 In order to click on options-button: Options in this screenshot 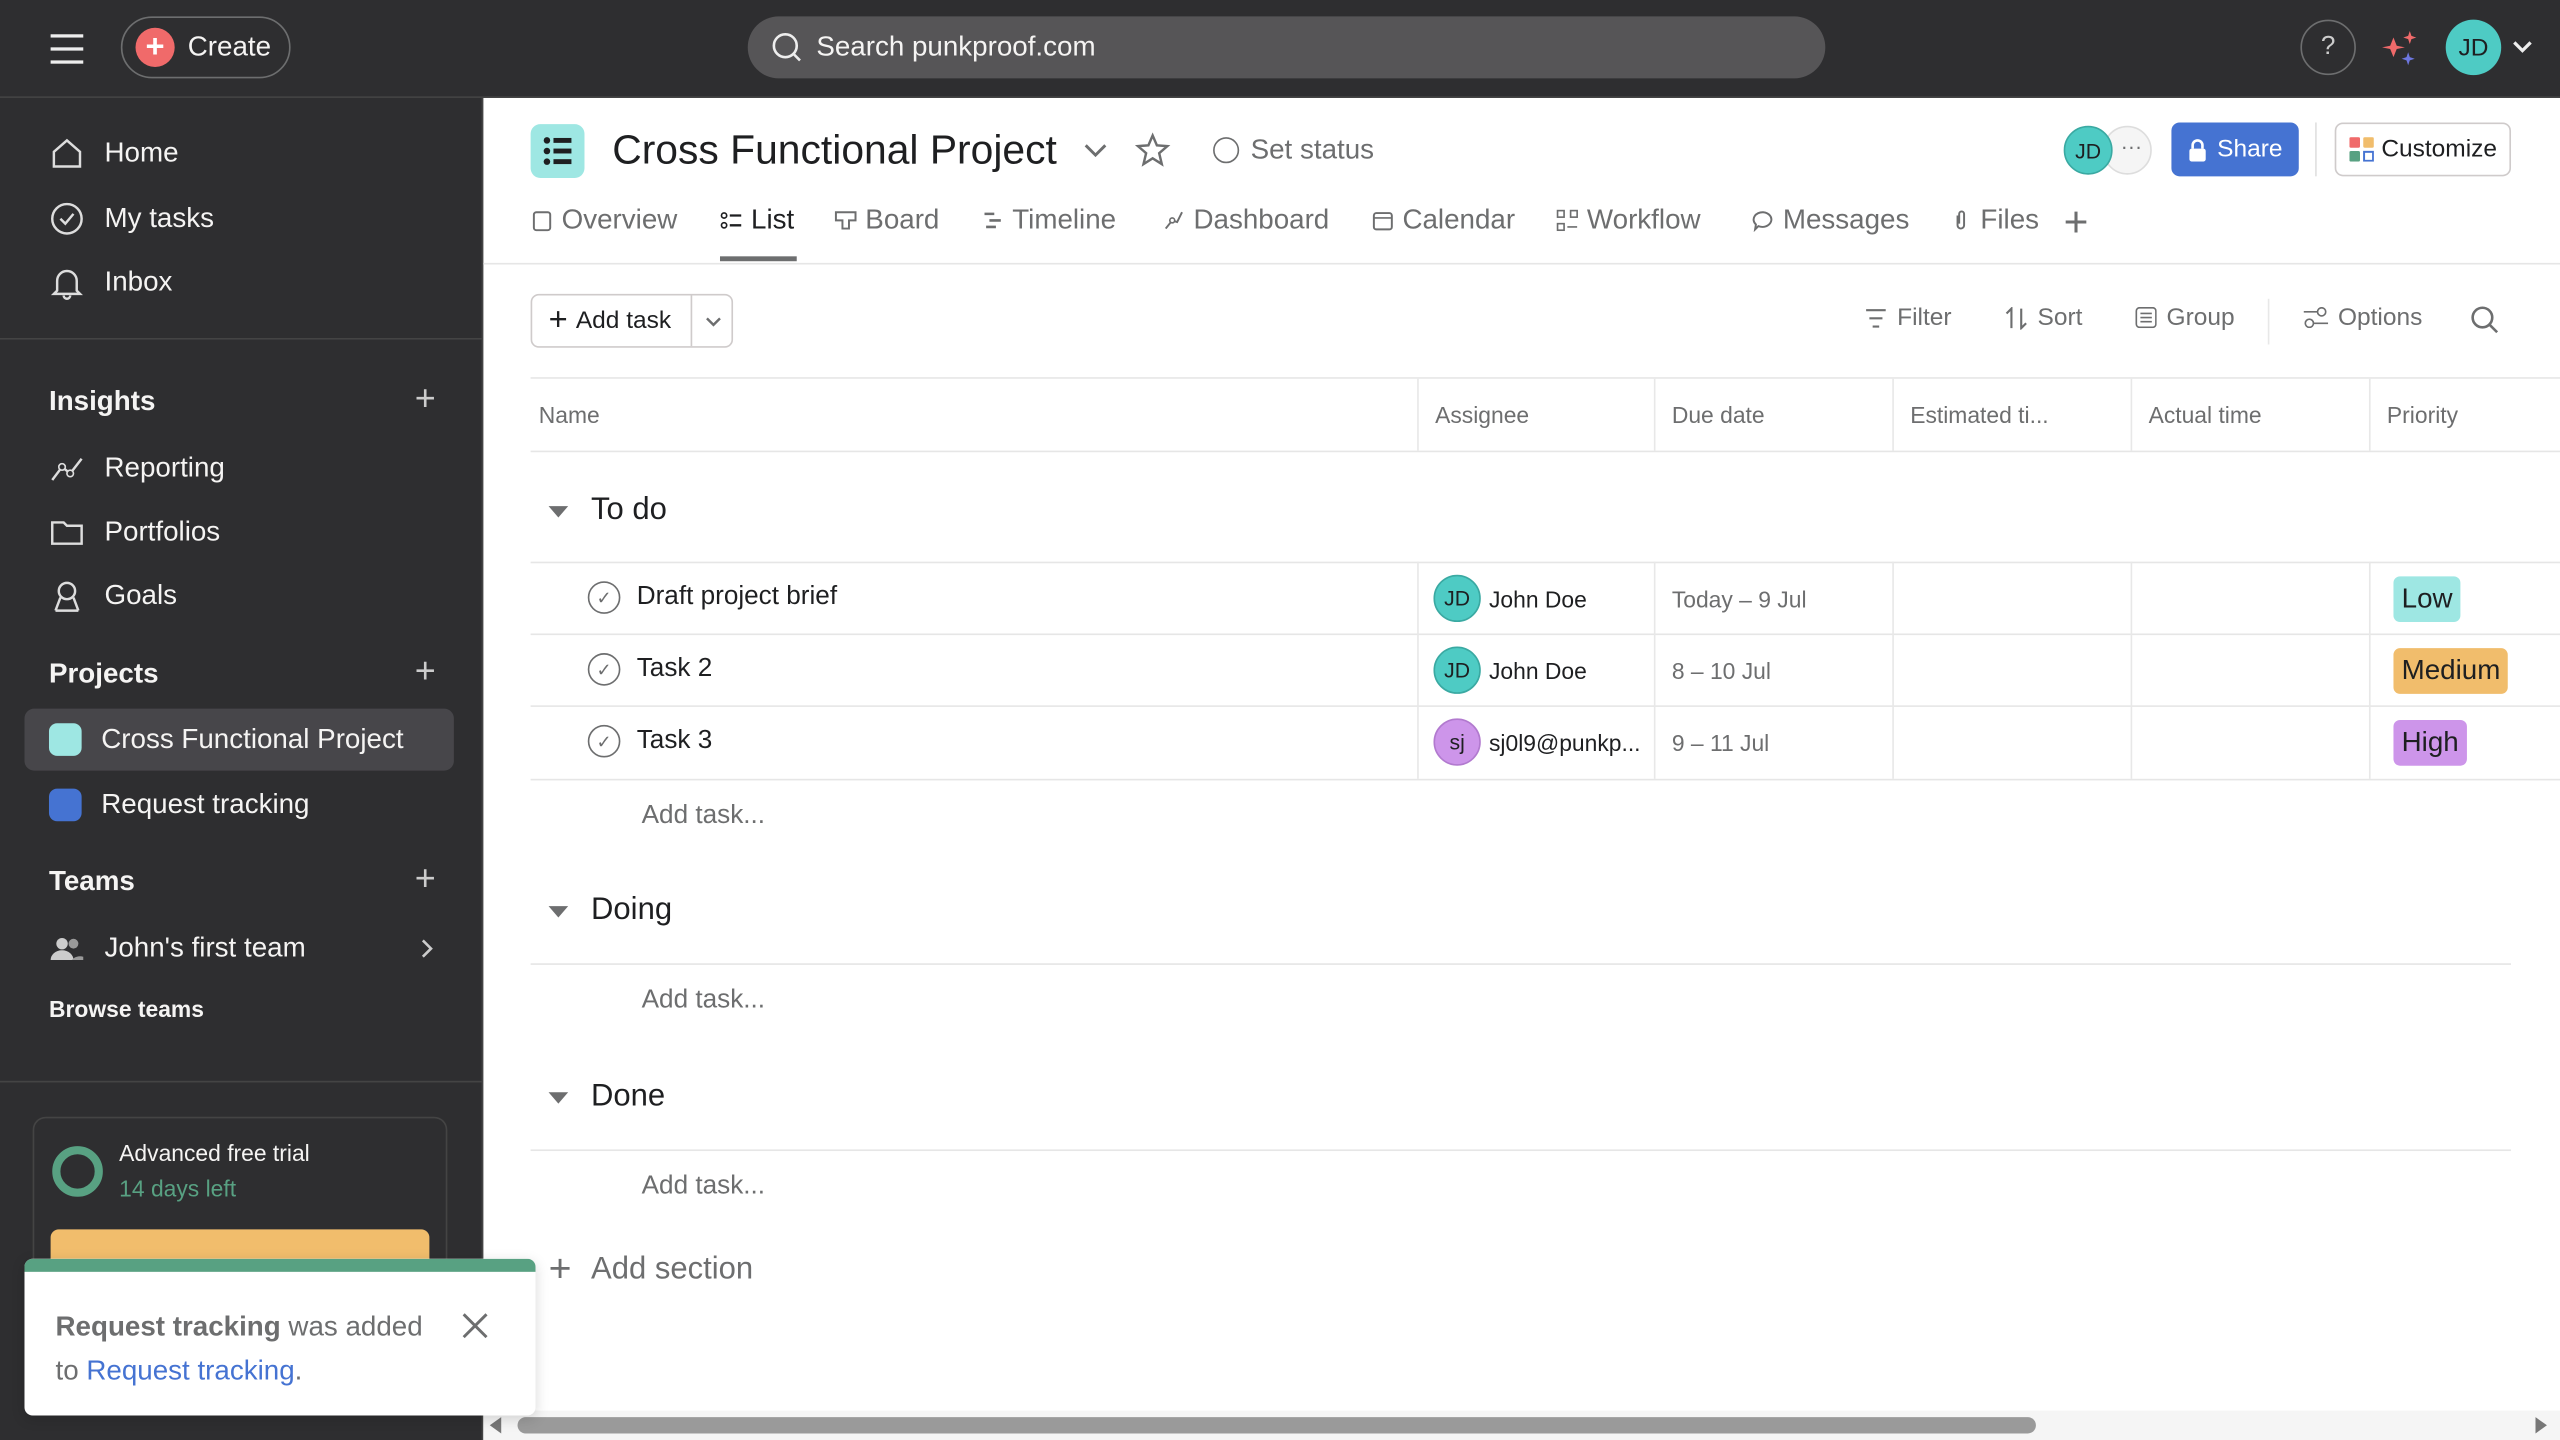, I will do `click(2362, 317)`.